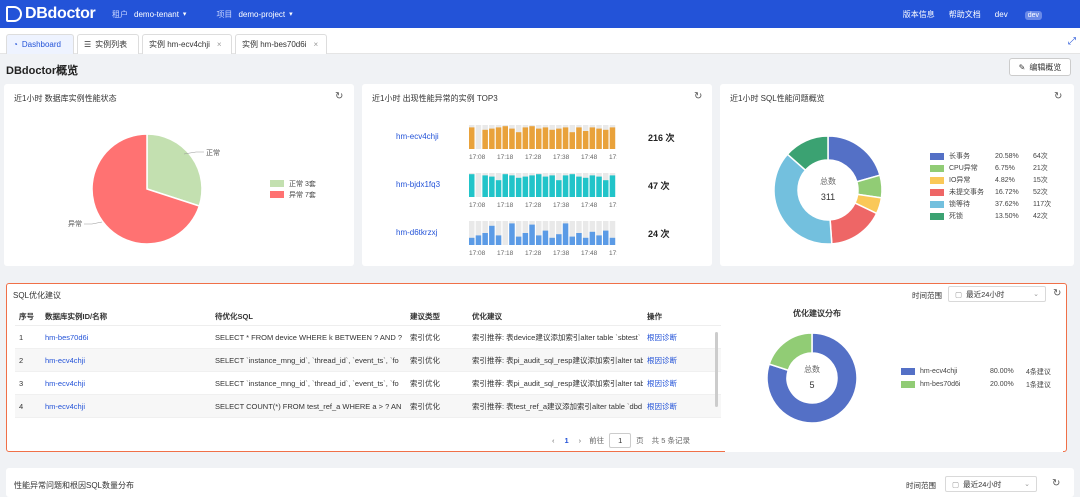 The image size is (1080, 497). Describe the element at coordinates (812, 378) in the screenshot. I see `dist-instance-0-slice` at that location.